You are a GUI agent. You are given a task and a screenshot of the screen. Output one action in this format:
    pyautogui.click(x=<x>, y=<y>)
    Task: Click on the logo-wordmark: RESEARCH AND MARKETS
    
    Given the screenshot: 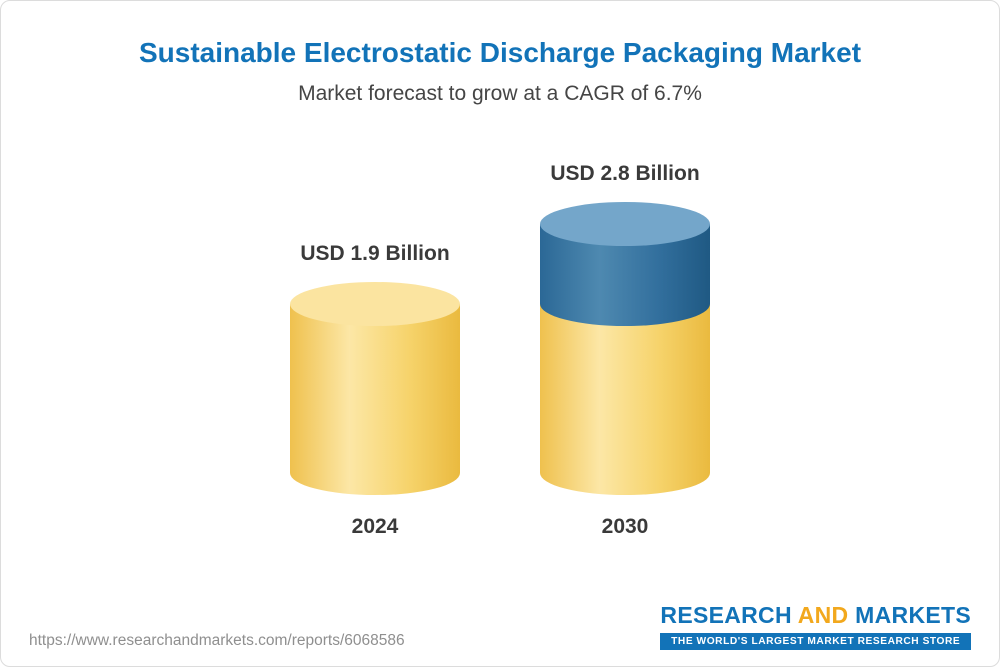 What is the action you would take?
    pyautogui.click(x=815, y=615)
    